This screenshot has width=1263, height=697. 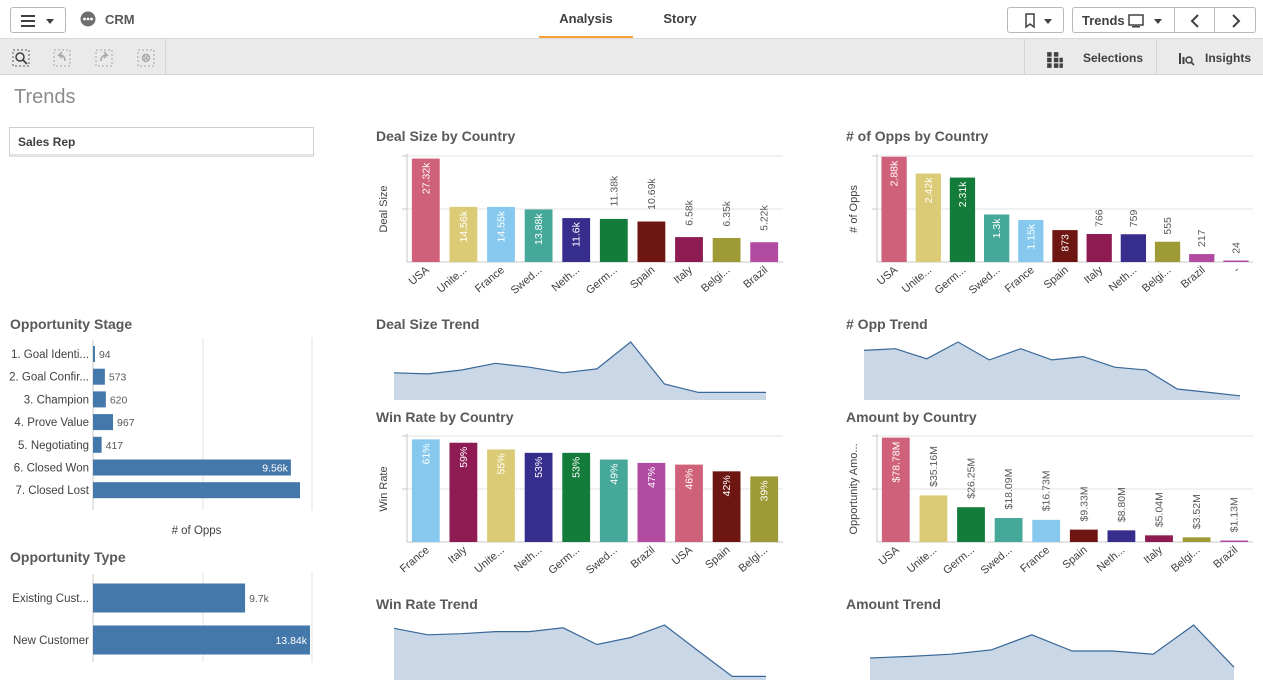 What do you see at coordinates (1100, 218) in the screenshot?
I see `bar-value-label: 766` at bounding box center [1100, 218].